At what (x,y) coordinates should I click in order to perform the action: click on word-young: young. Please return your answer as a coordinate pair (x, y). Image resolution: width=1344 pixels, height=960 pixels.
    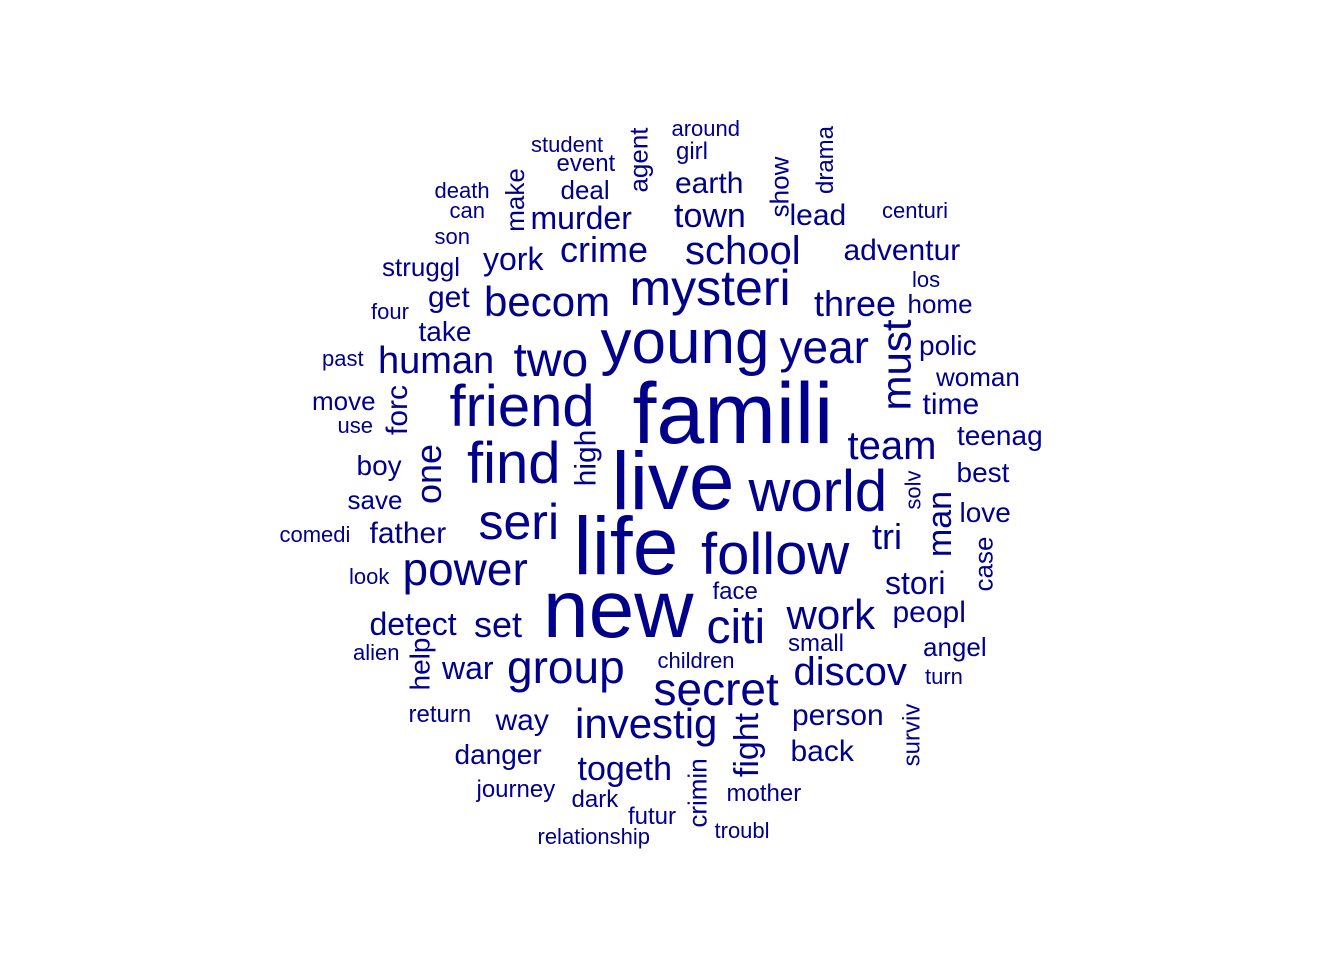
    Looking at the image, I should click on (685, 342).